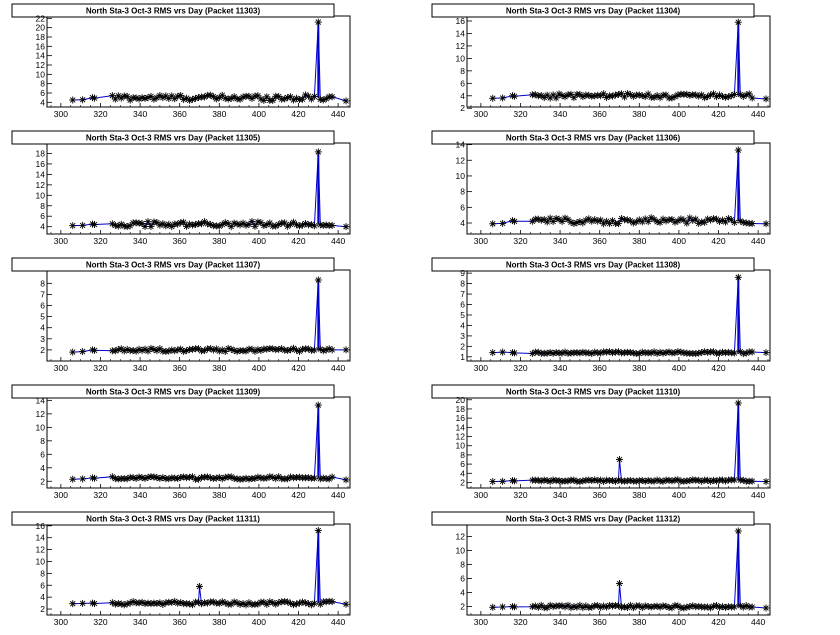 The image size is (840, 635). Describe the element at coordinates (462, 346) in the screenshot. I see `y-tick-label: 2` at that location.